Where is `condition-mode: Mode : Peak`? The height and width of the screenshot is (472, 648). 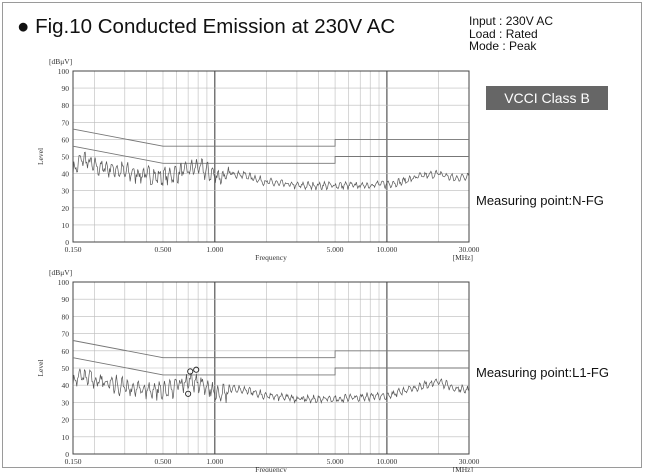 condition-mode: Mode : Peak is located at coordinates (503, 46).